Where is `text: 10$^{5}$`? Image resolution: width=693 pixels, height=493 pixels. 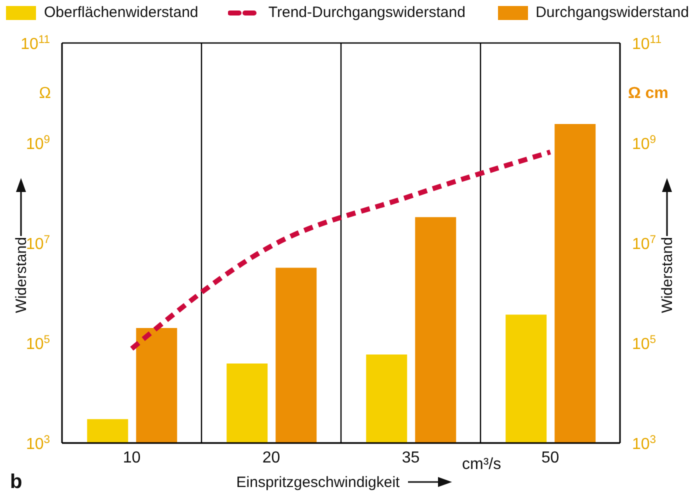 text: 10$^{5}$ is located at coordinates (644, 343).